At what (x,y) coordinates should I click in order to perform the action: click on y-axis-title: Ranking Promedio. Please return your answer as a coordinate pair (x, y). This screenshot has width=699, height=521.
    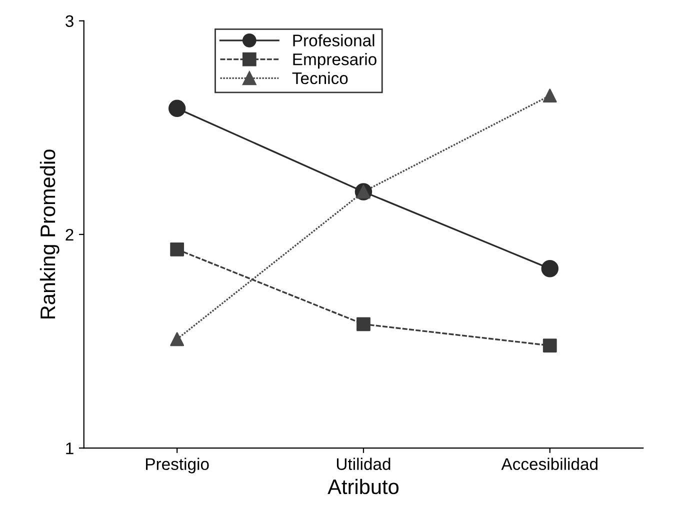
    Looking at the image, I should click on (50, 234).